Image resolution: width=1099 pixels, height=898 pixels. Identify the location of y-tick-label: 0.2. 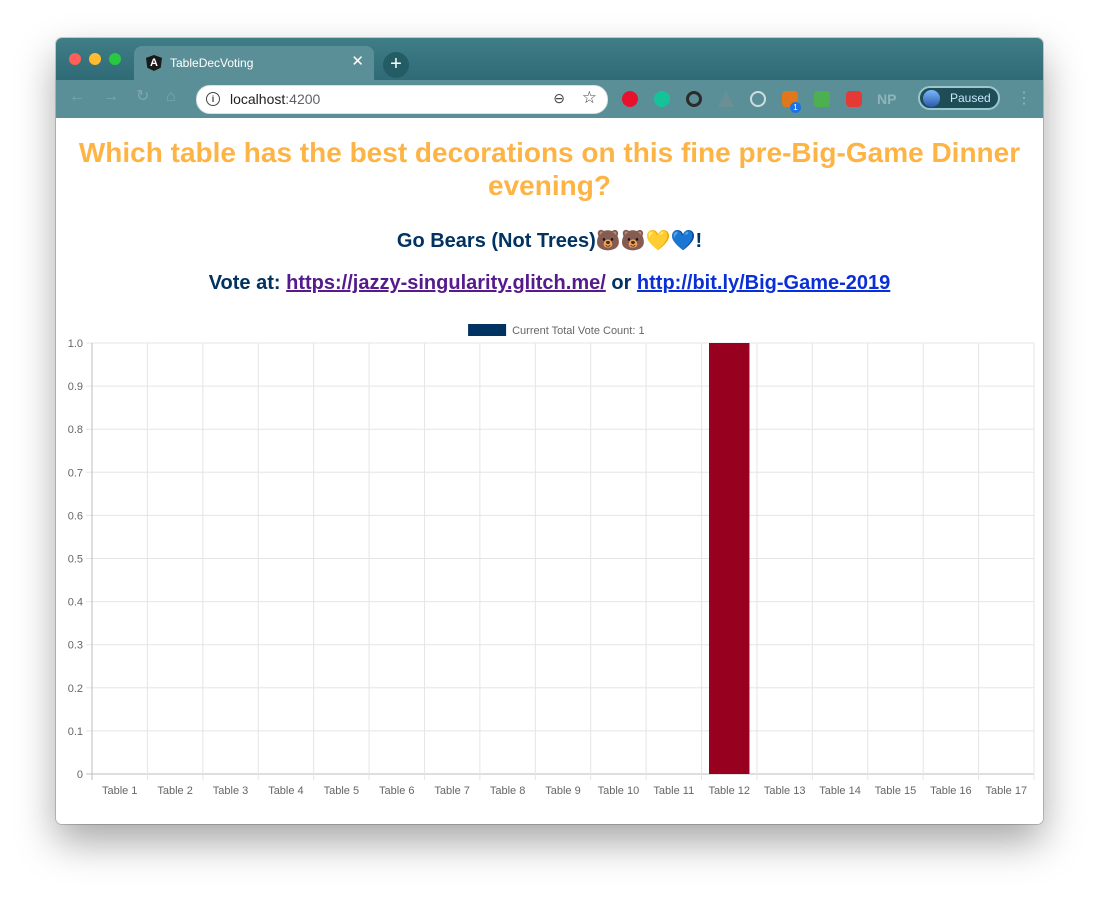
(75, 689).